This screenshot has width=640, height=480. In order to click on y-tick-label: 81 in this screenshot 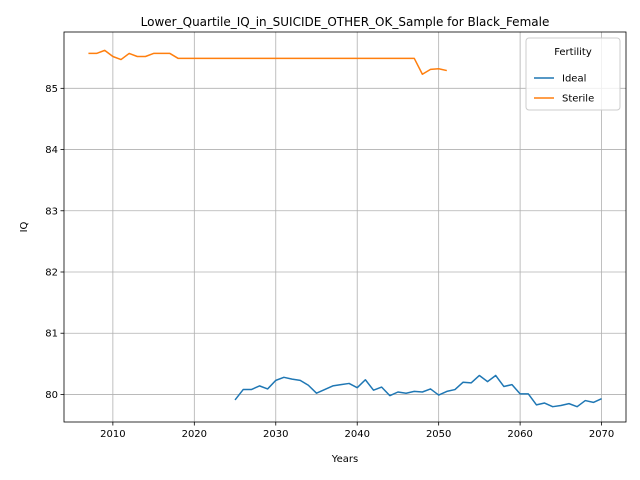, I will do `click(51, 334)`.